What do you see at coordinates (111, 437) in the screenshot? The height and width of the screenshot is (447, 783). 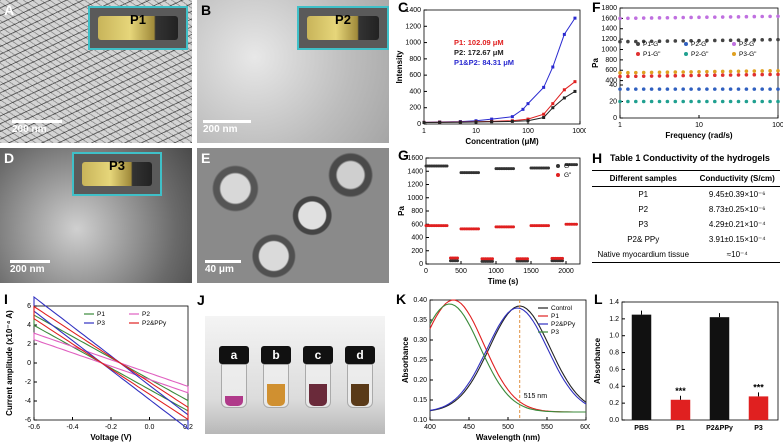 I see `x-axis-label: Voltage (V)` at bounding box center [111, 437].